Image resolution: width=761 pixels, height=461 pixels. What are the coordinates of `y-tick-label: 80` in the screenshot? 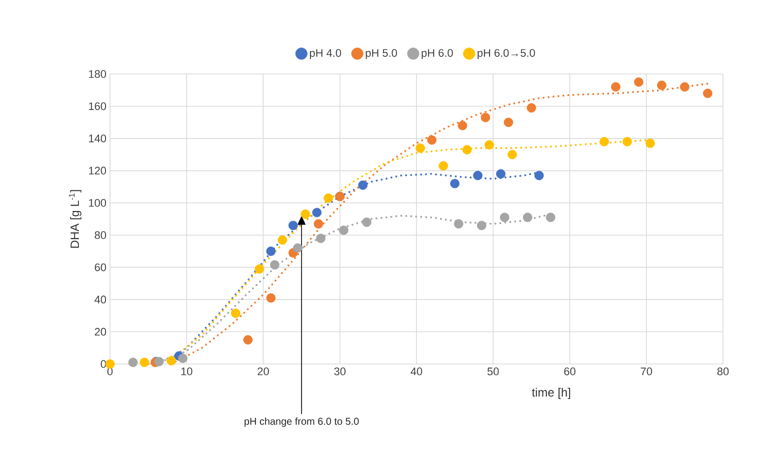 It's located at (100, 235).